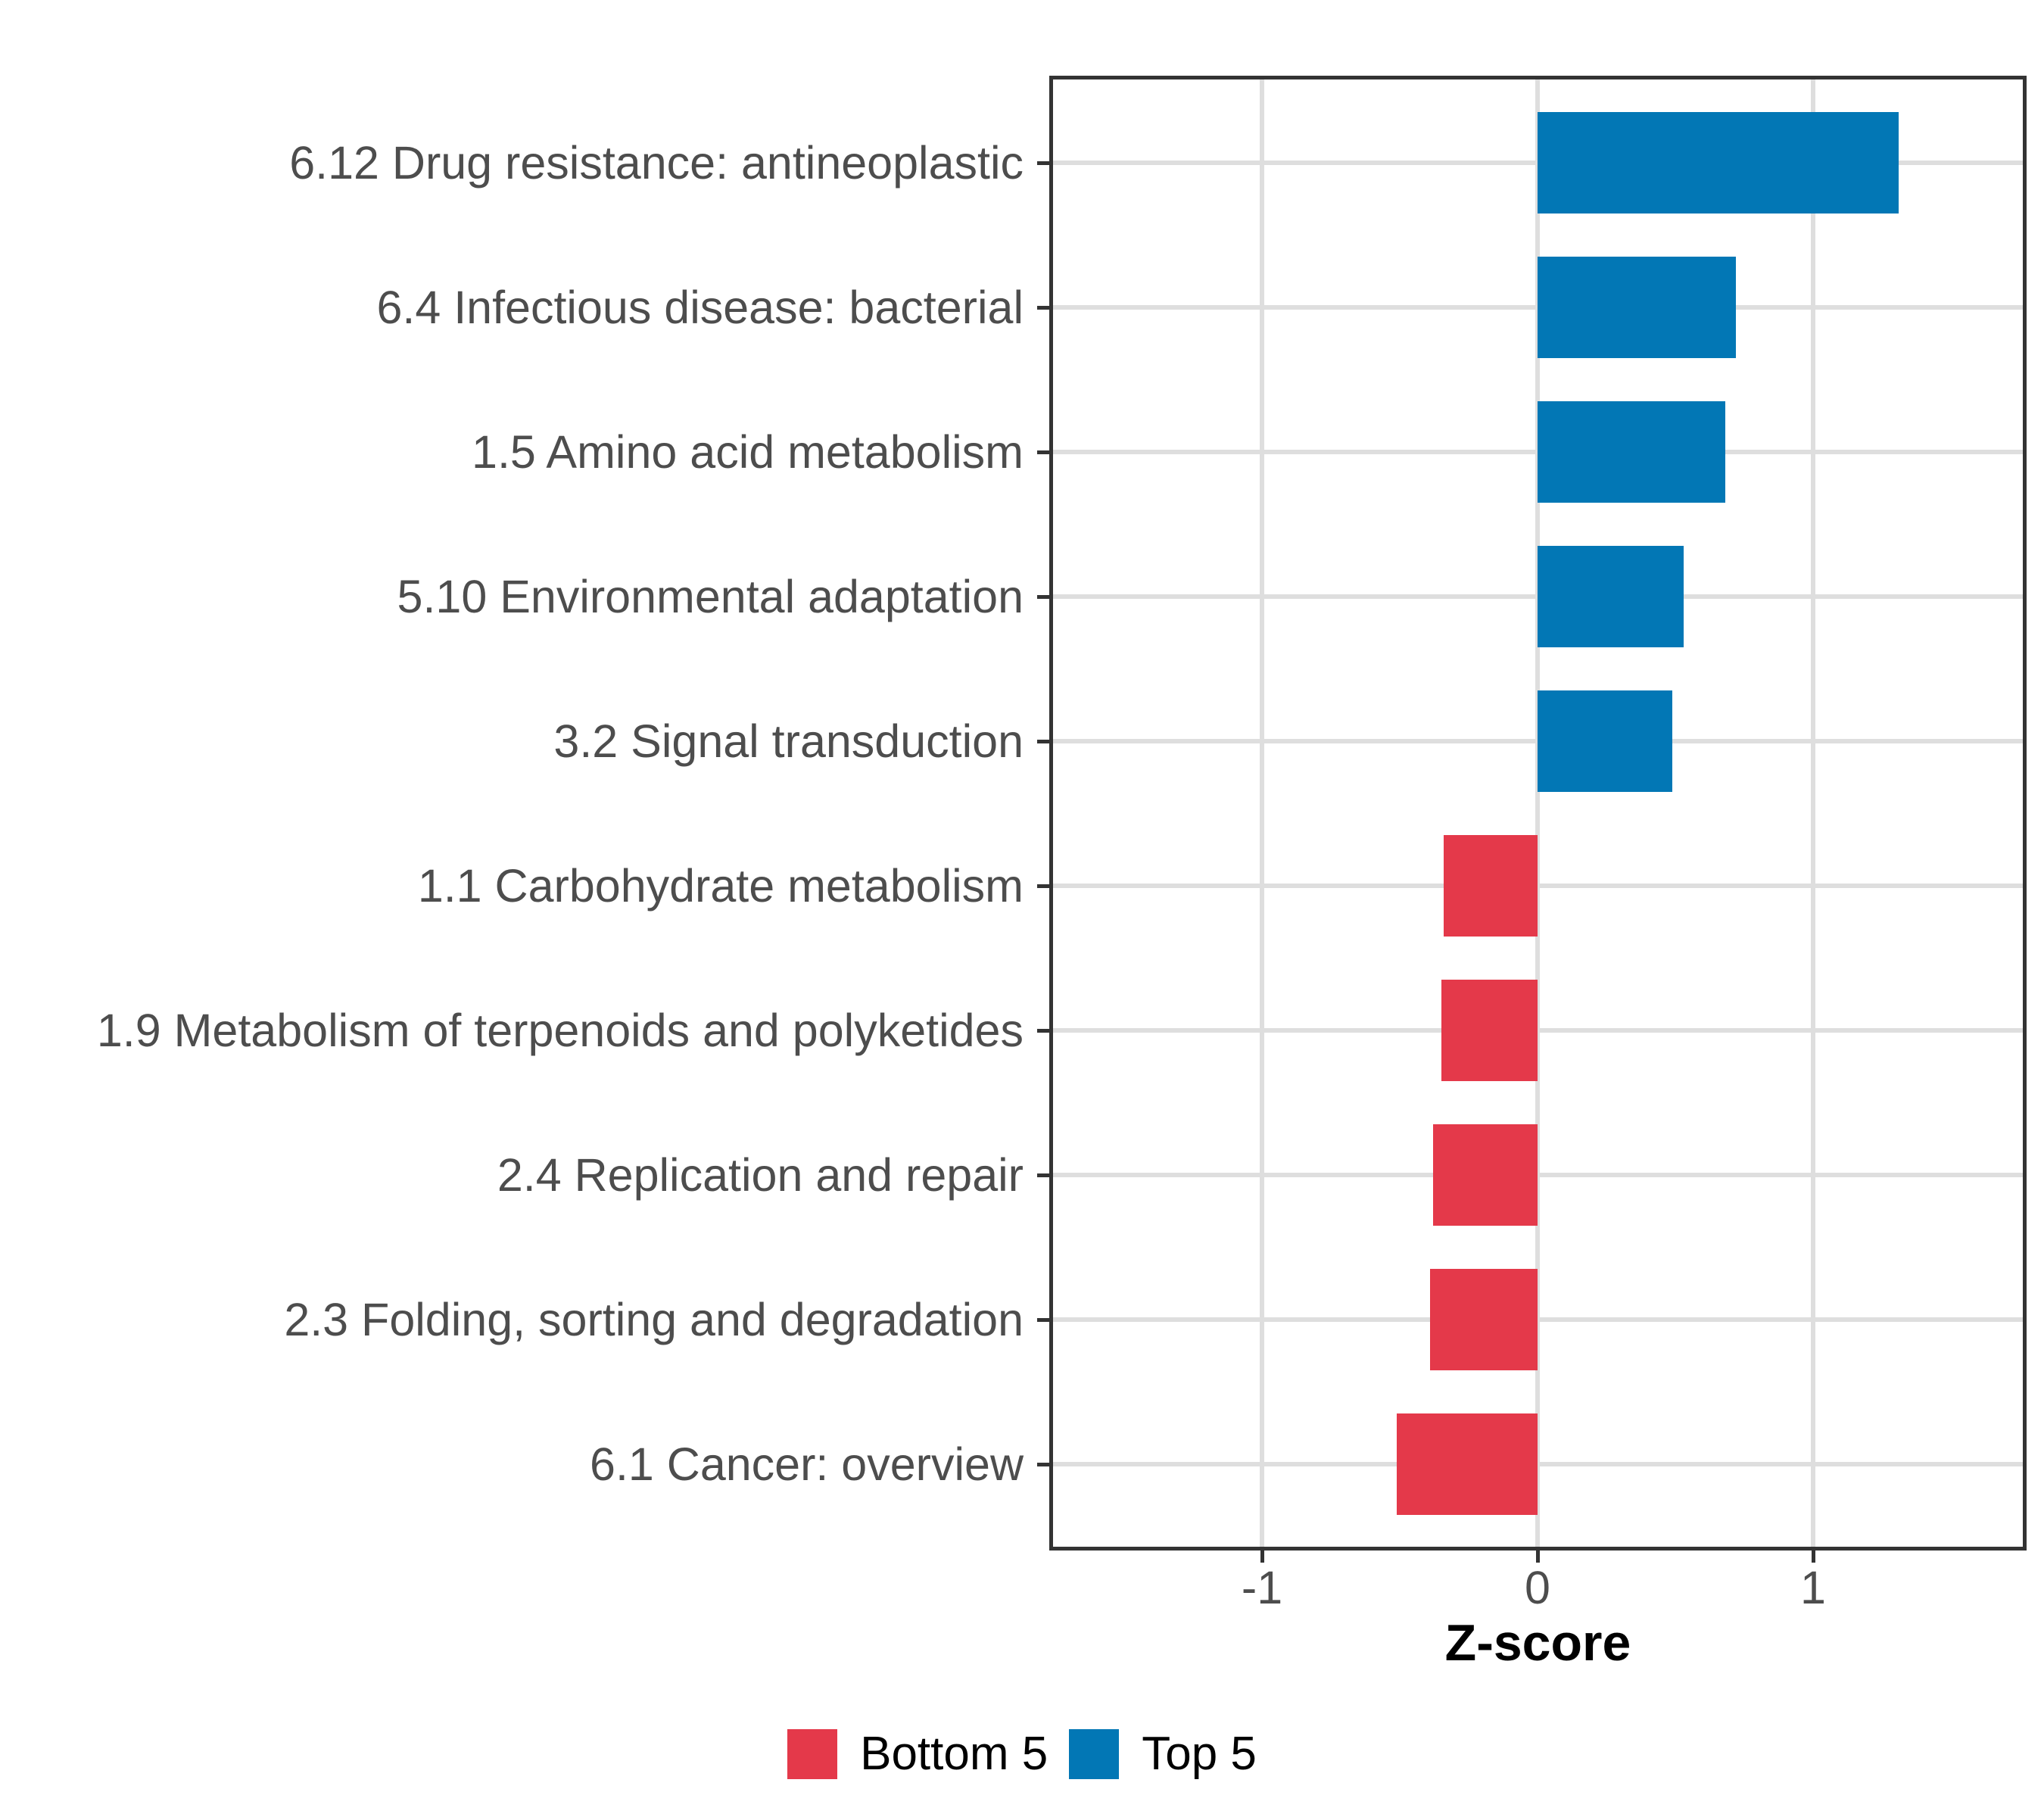 Image resolution: width=2044 pixels, height=1817 pixels. Describe the element at coordinates (1199, 1754) in the screenshot. I see `legend-label: Top 5` at that location.